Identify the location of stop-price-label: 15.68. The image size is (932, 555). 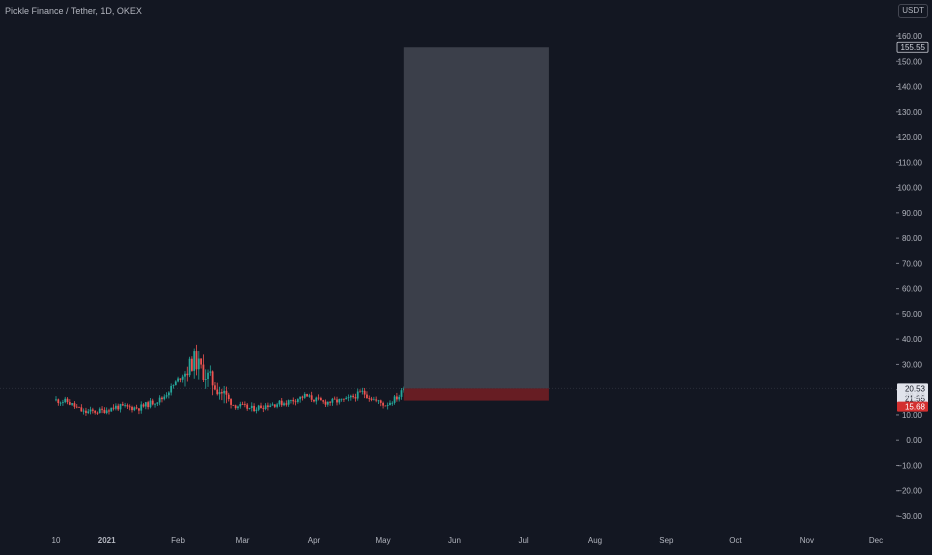
(915, 407).